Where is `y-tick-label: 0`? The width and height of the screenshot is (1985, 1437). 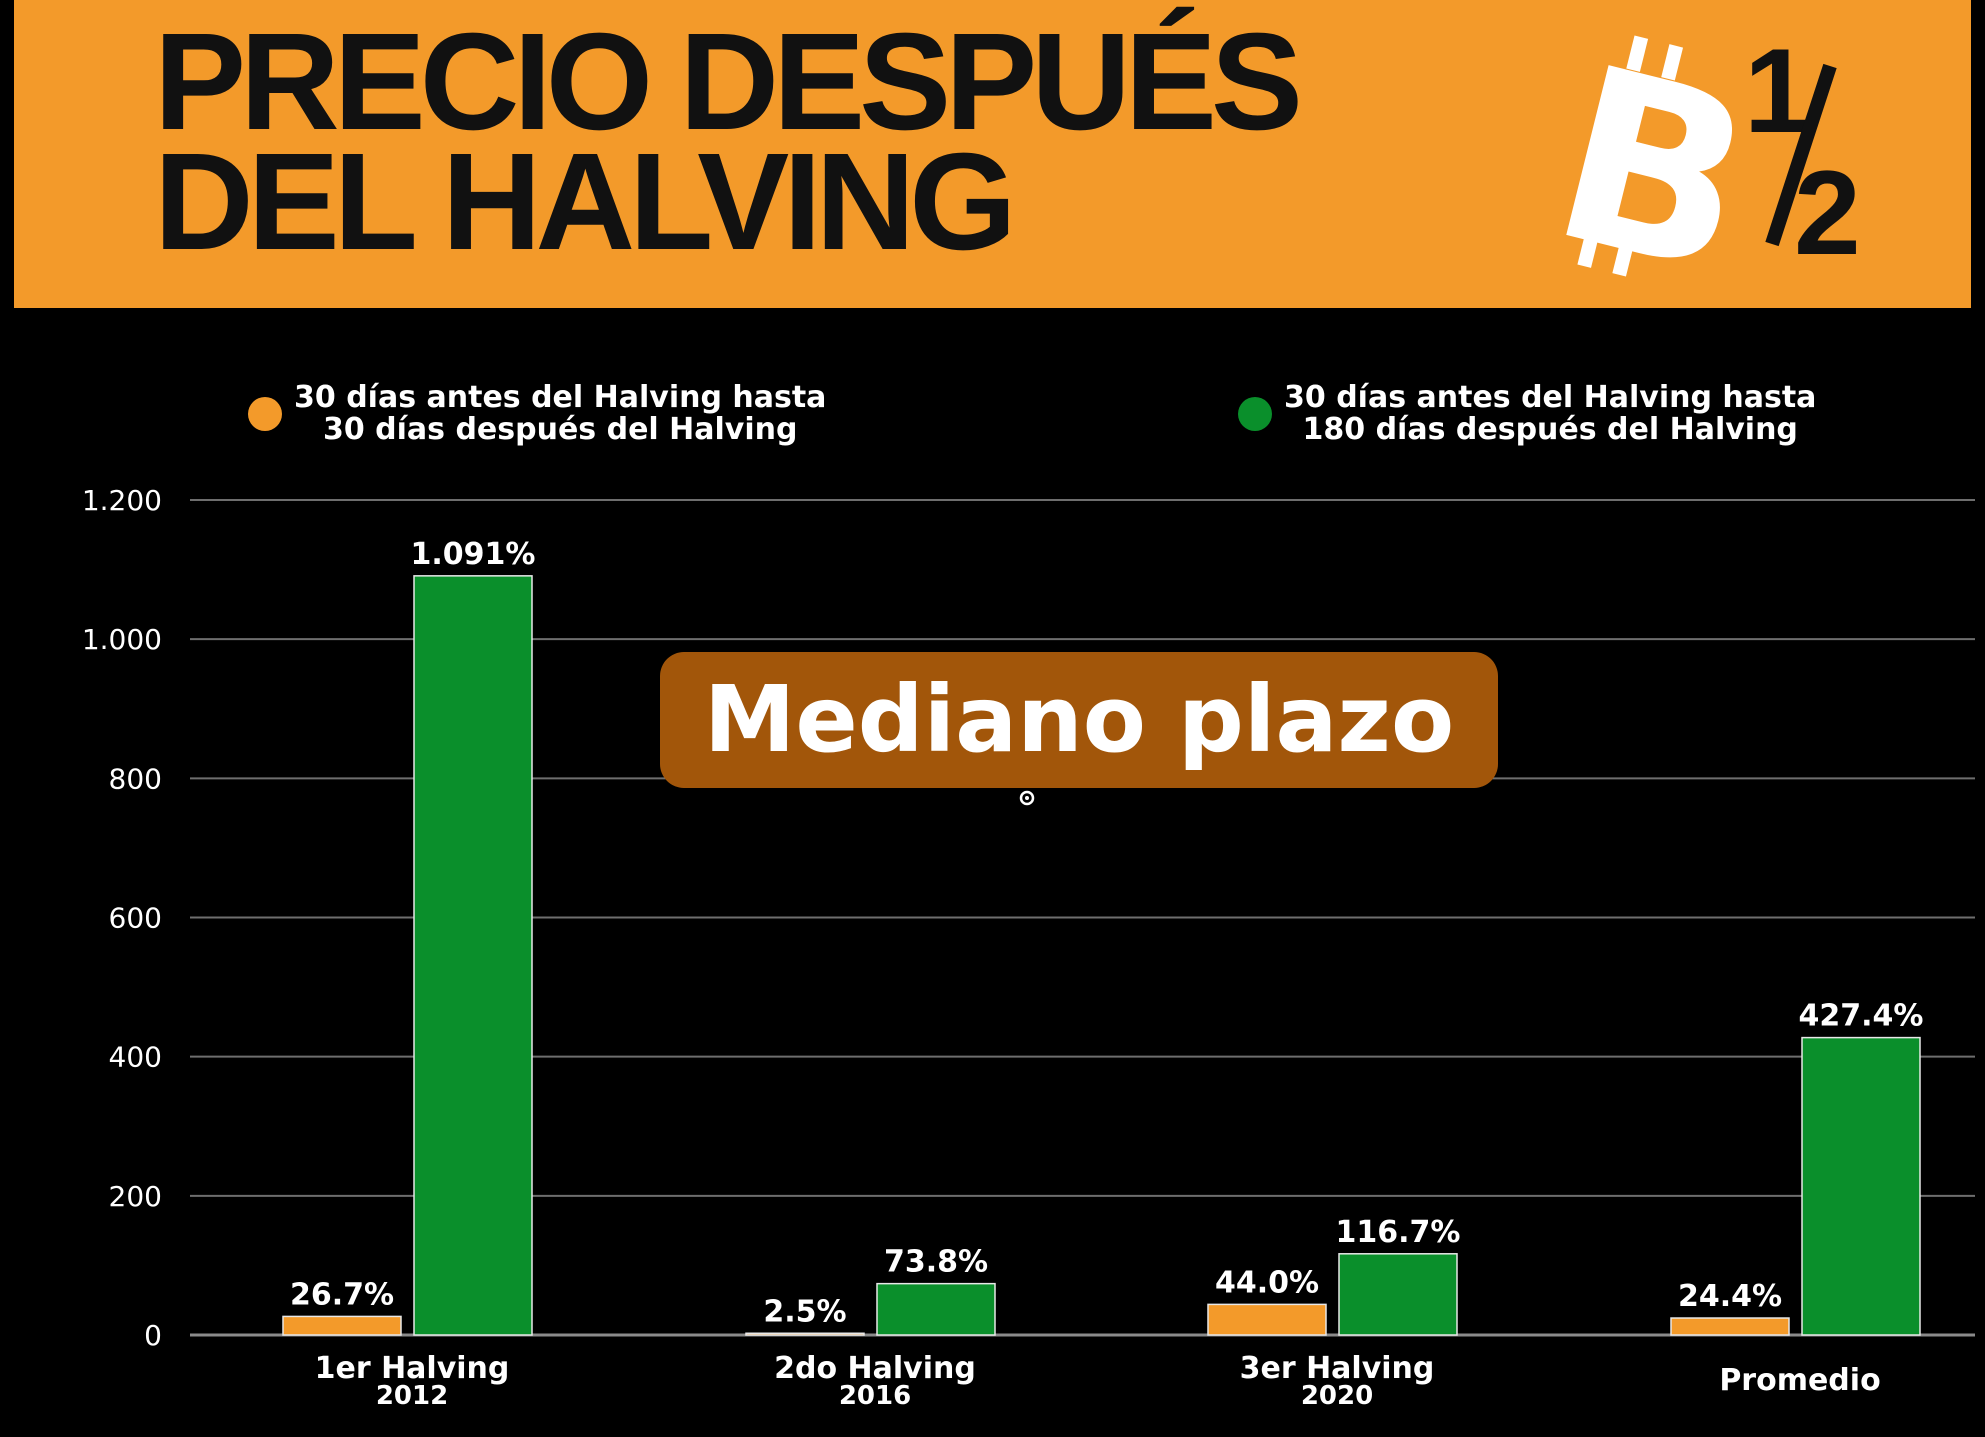
y-tick-label: 0 is located at coordinates (153, 1335).